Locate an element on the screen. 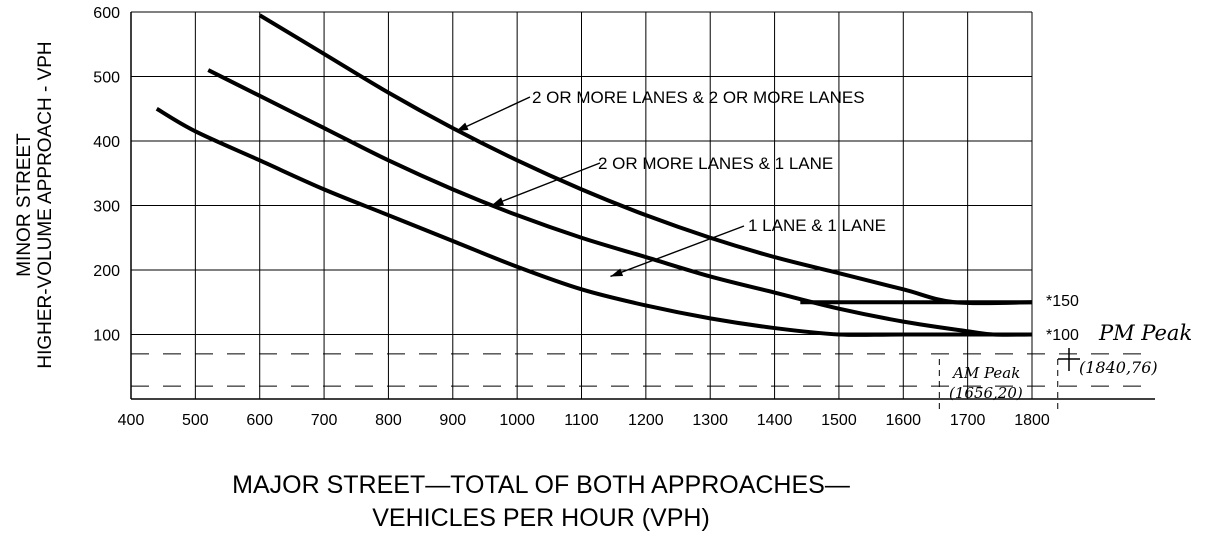 The width and height of the screenshot is (1209, 535). x-tick-label-400: 400 is located at coordinates (131, 420).